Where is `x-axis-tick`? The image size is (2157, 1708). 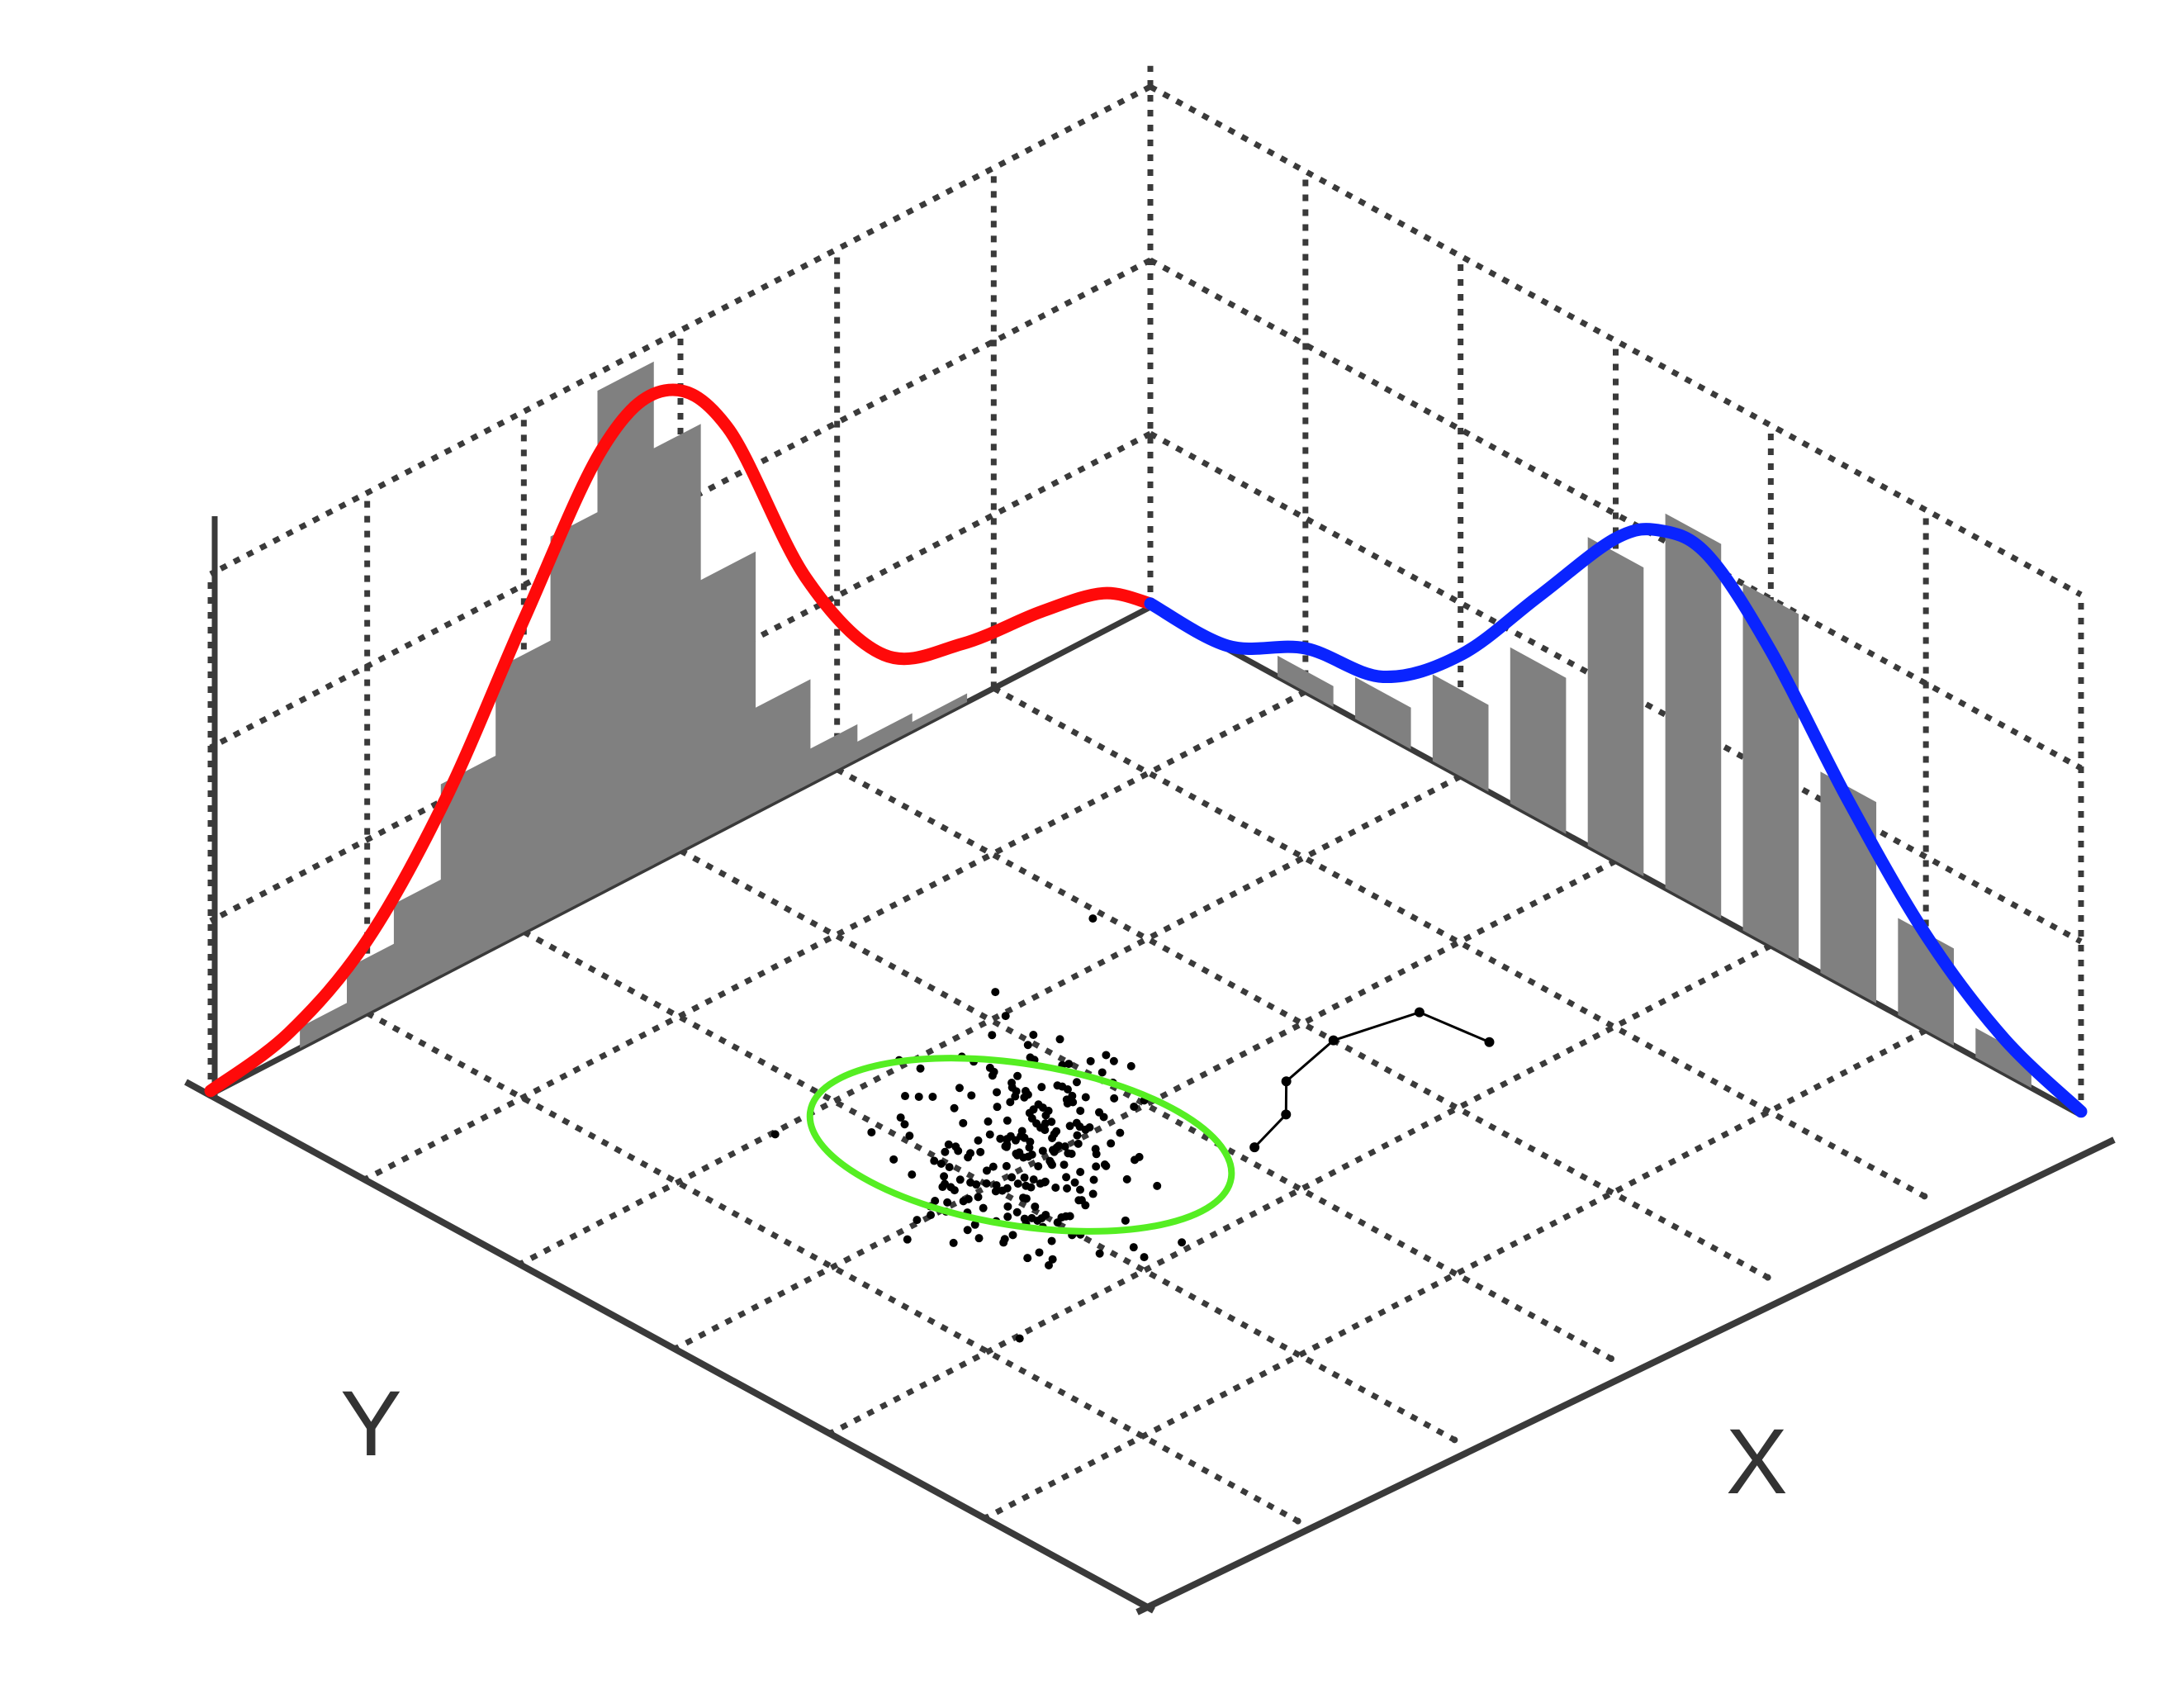 x-axis-tick is located at coordinates (1454, 1440).